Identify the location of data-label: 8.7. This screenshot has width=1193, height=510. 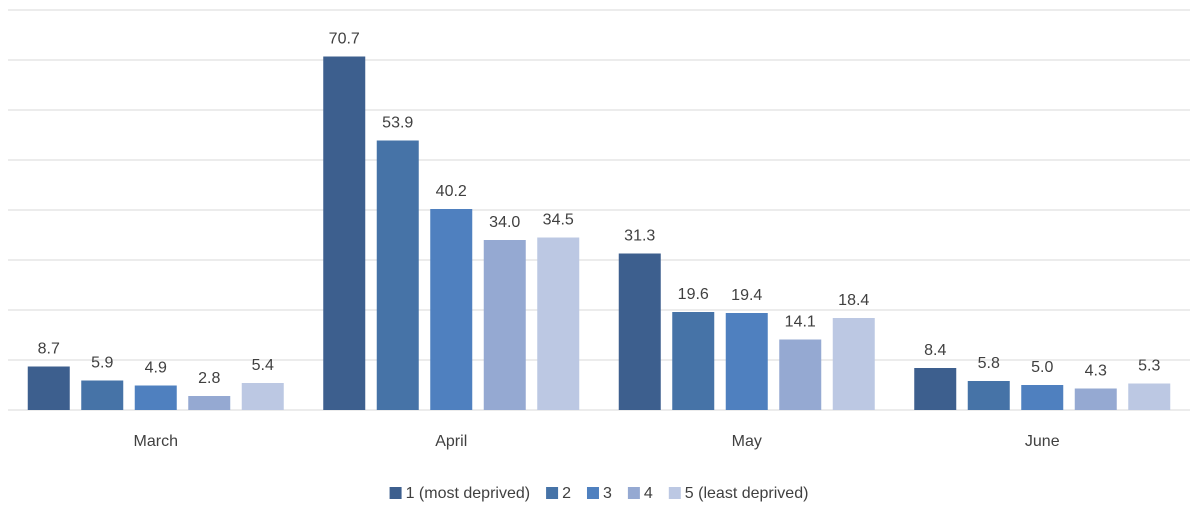
(49, 349).